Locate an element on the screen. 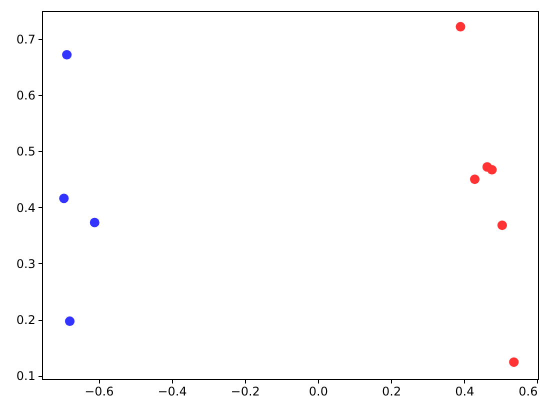  y-tick-label: 0.4 is located at coordinates (26, 207).